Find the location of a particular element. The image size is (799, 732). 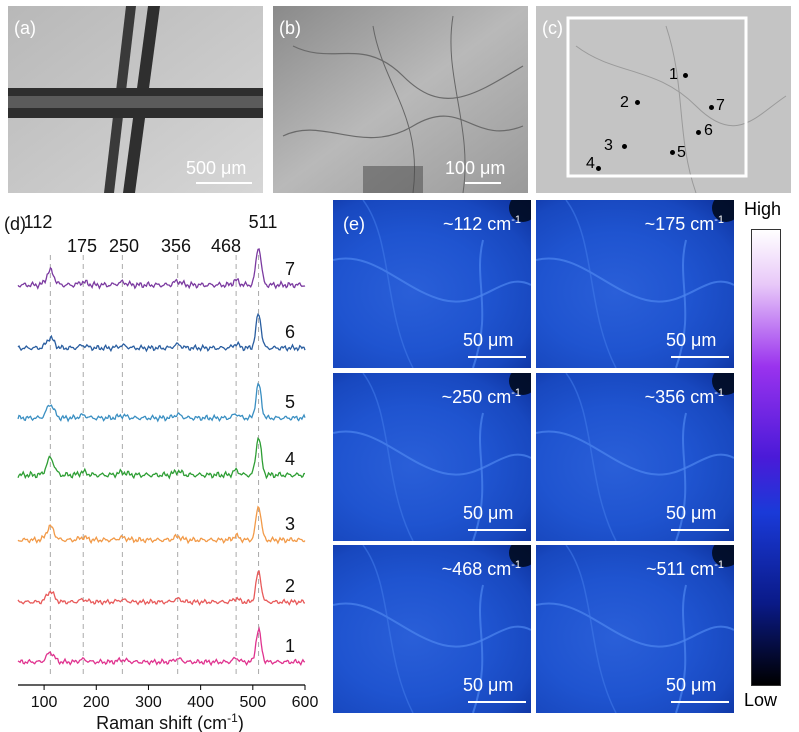

map-wavenumber-label: ~250 cm-1 is located at coordinates (481, 397).